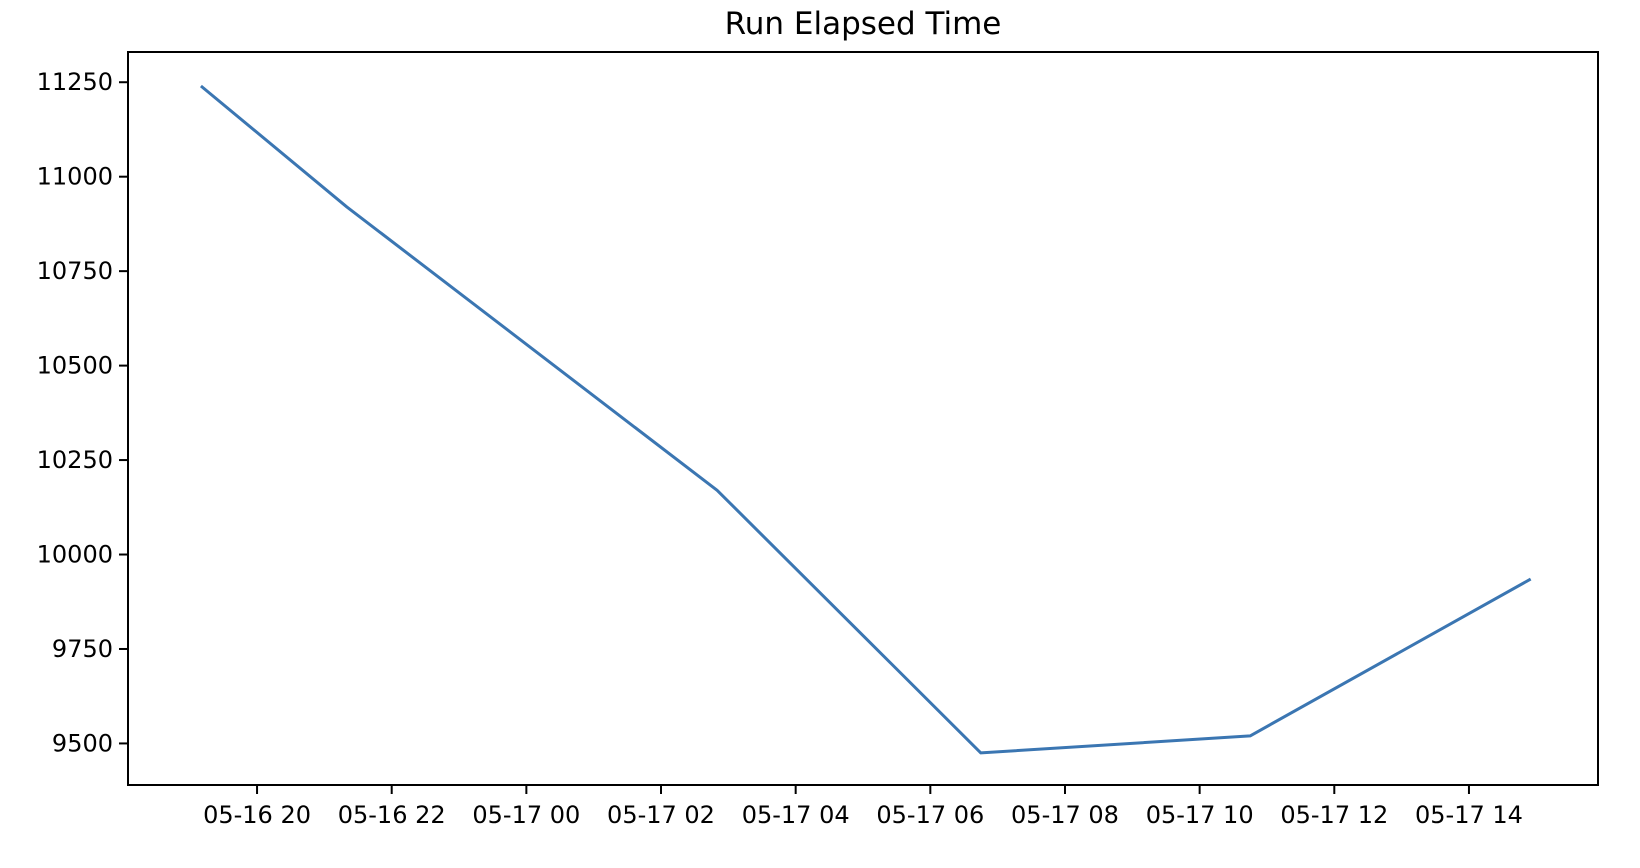 This screenshot has height=868, width=1640. Describe the element at coordinates (257, 815) in the screenshot. I see `x-tick-label: 05-16 20` at that location.